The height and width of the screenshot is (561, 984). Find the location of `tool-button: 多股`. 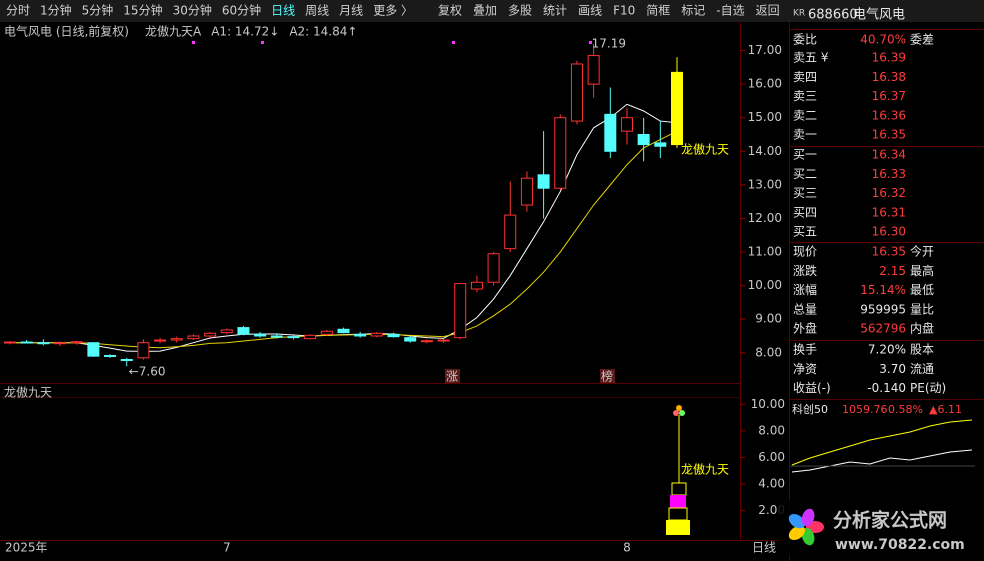

tool-button: 多股 is located at coordinates (520, 11).